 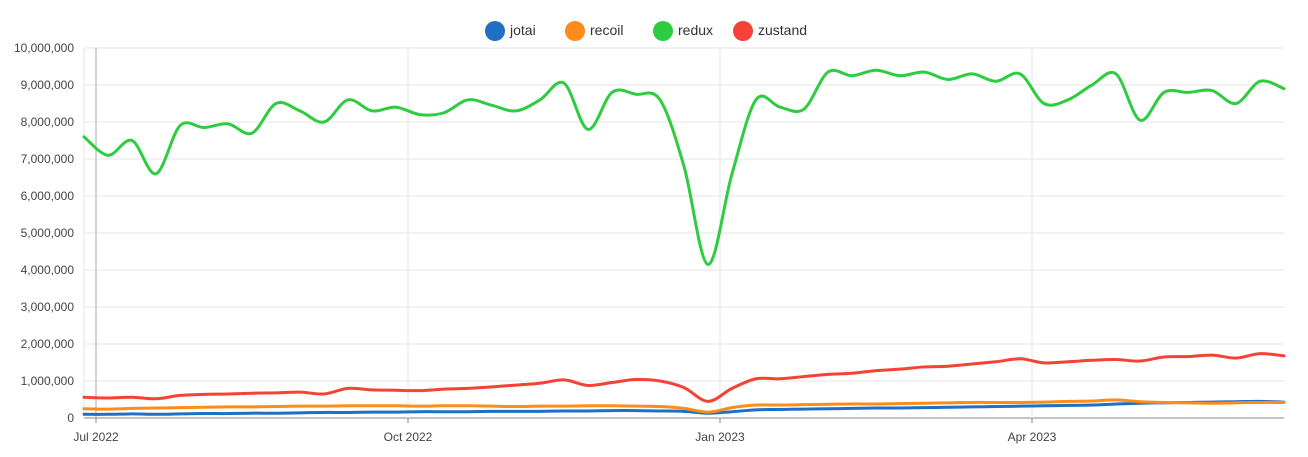 I want to click on y-tick-label: 3,000,000, so click(x=48, y=307).